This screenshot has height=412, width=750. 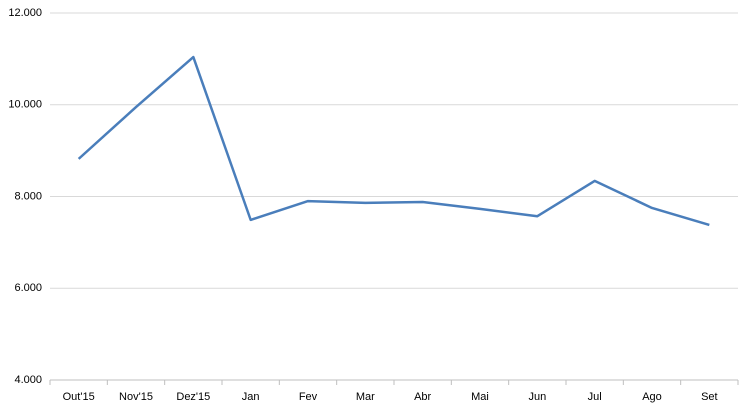 I want to click on x-tick-label: Jun, so click(x=537, y=397).